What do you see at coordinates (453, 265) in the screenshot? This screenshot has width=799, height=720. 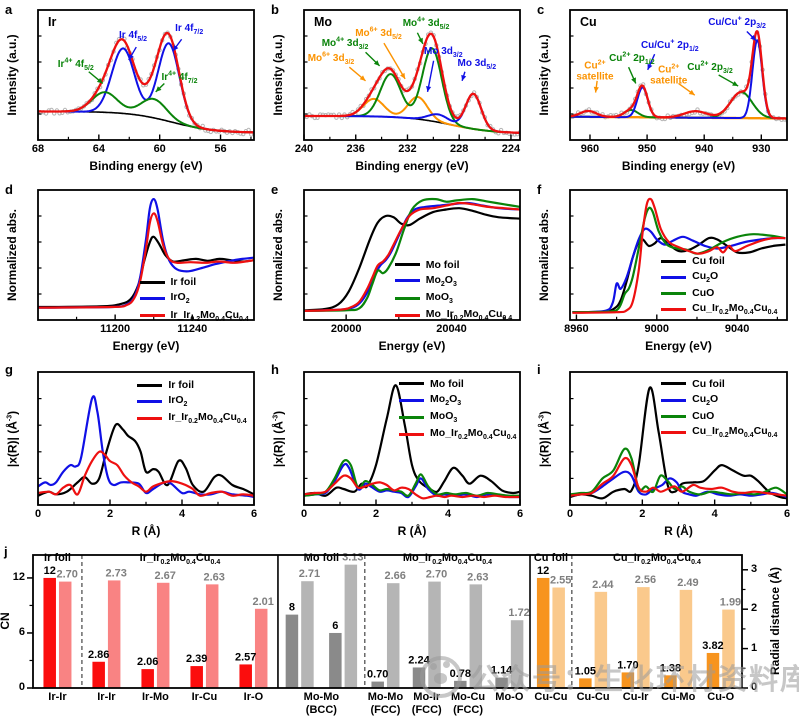 I see `legend-entry: Mo foil` at bounding box center [453, 265].